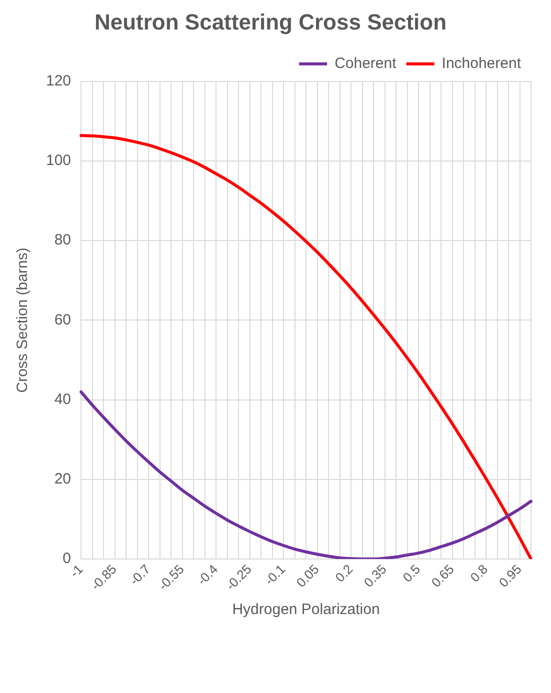 This screenshot has height=693, width=551. Describe the element at coordinates (307, 576) in the screenshot. I see `x-tick-label: 0.05` at that location.